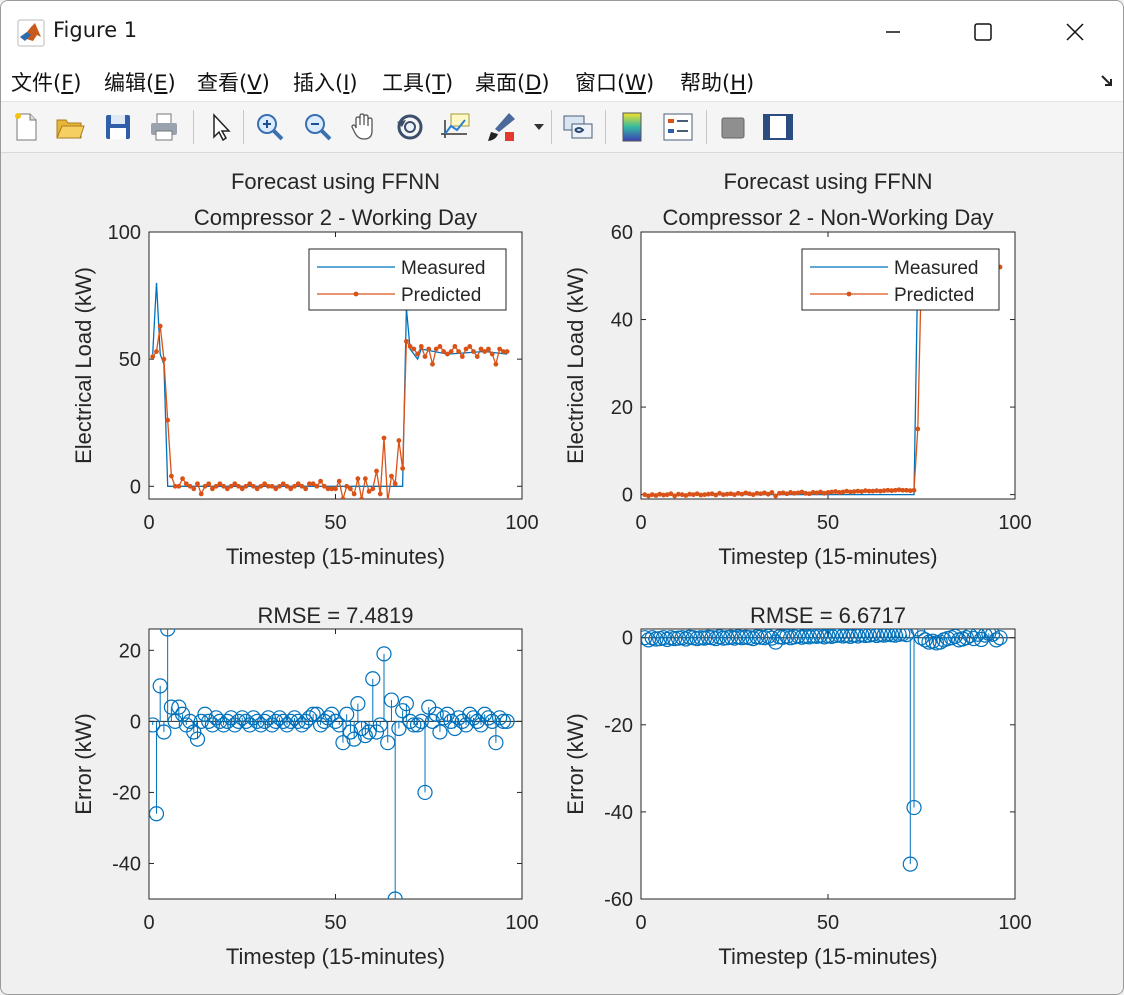 Image resolution: width=1124 pixels, height=995 pixels. What do you see at coordinates (70, 127) in the screenshot?
I see `open-folder-icon` at bounding box center [70, 127].